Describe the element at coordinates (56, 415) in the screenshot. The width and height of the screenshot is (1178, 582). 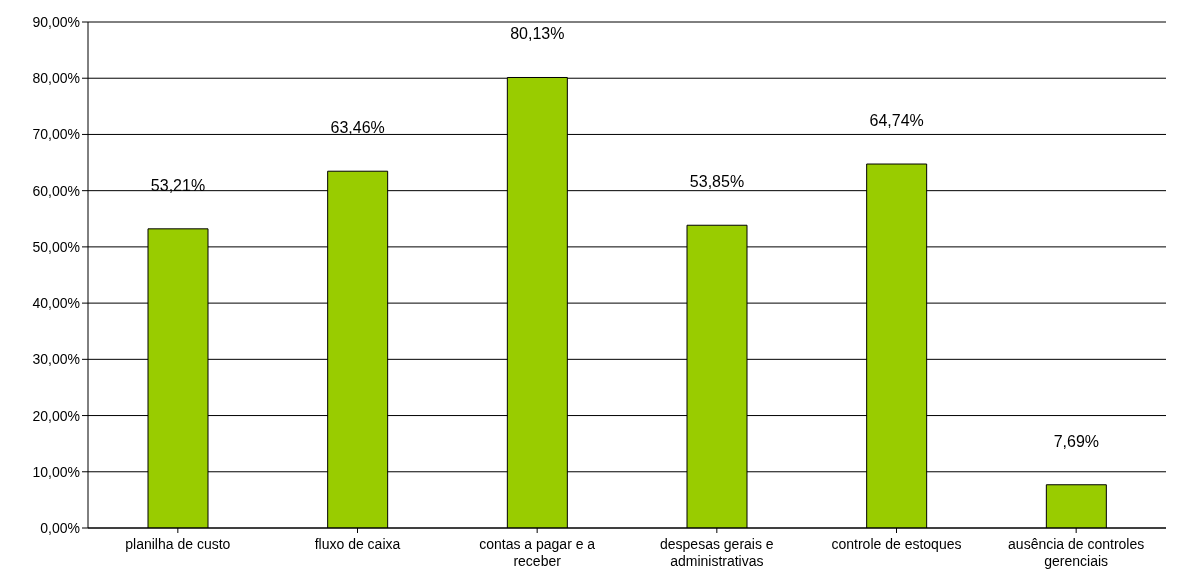
I see `y-tick-label: 20,00%` at that location.